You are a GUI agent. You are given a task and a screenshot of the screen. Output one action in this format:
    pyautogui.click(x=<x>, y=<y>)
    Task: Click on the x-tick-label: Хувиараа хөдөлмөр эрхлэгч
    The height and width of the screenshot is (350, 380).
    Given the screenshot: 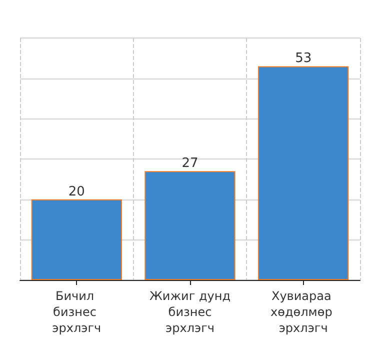 What is the action you would take?
    pyautogui.click(x=303, y=312)
    